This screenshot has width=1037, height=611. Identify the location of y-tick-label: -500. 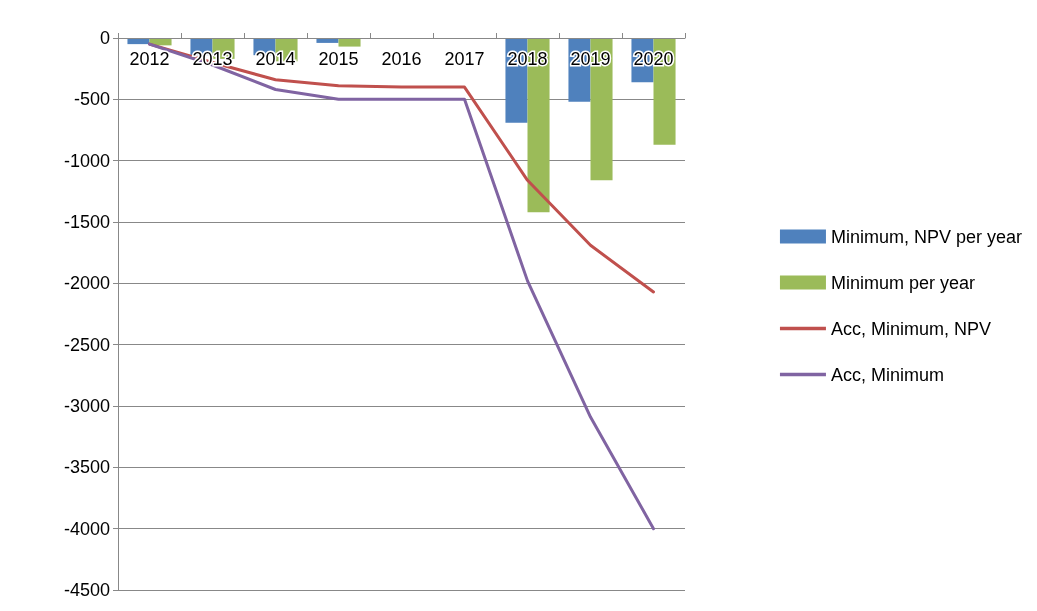
(91, 99).